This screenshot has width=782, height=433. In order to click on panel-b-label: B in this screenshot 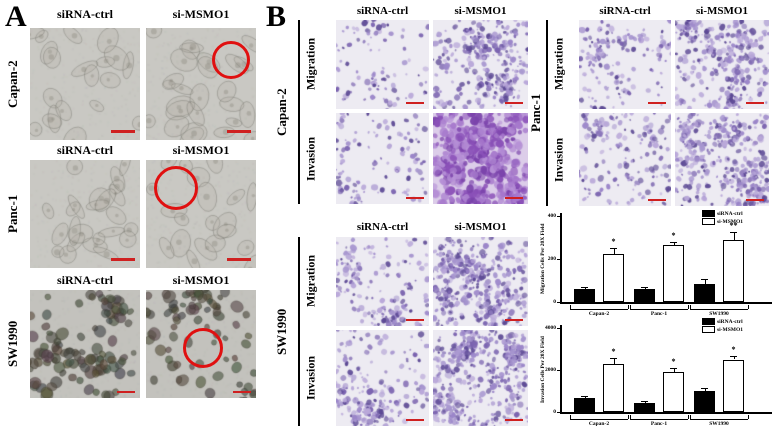, I will do `click(276, 16)`.